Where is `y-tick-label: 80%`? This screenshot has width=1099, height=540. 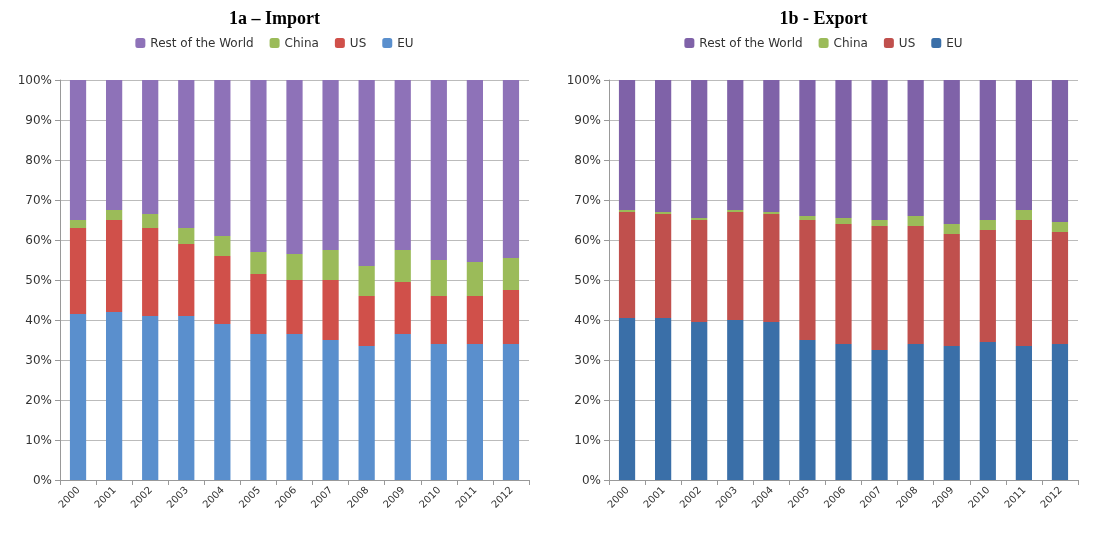 y-tick-label: 80% is located at coordinates (38, 160).